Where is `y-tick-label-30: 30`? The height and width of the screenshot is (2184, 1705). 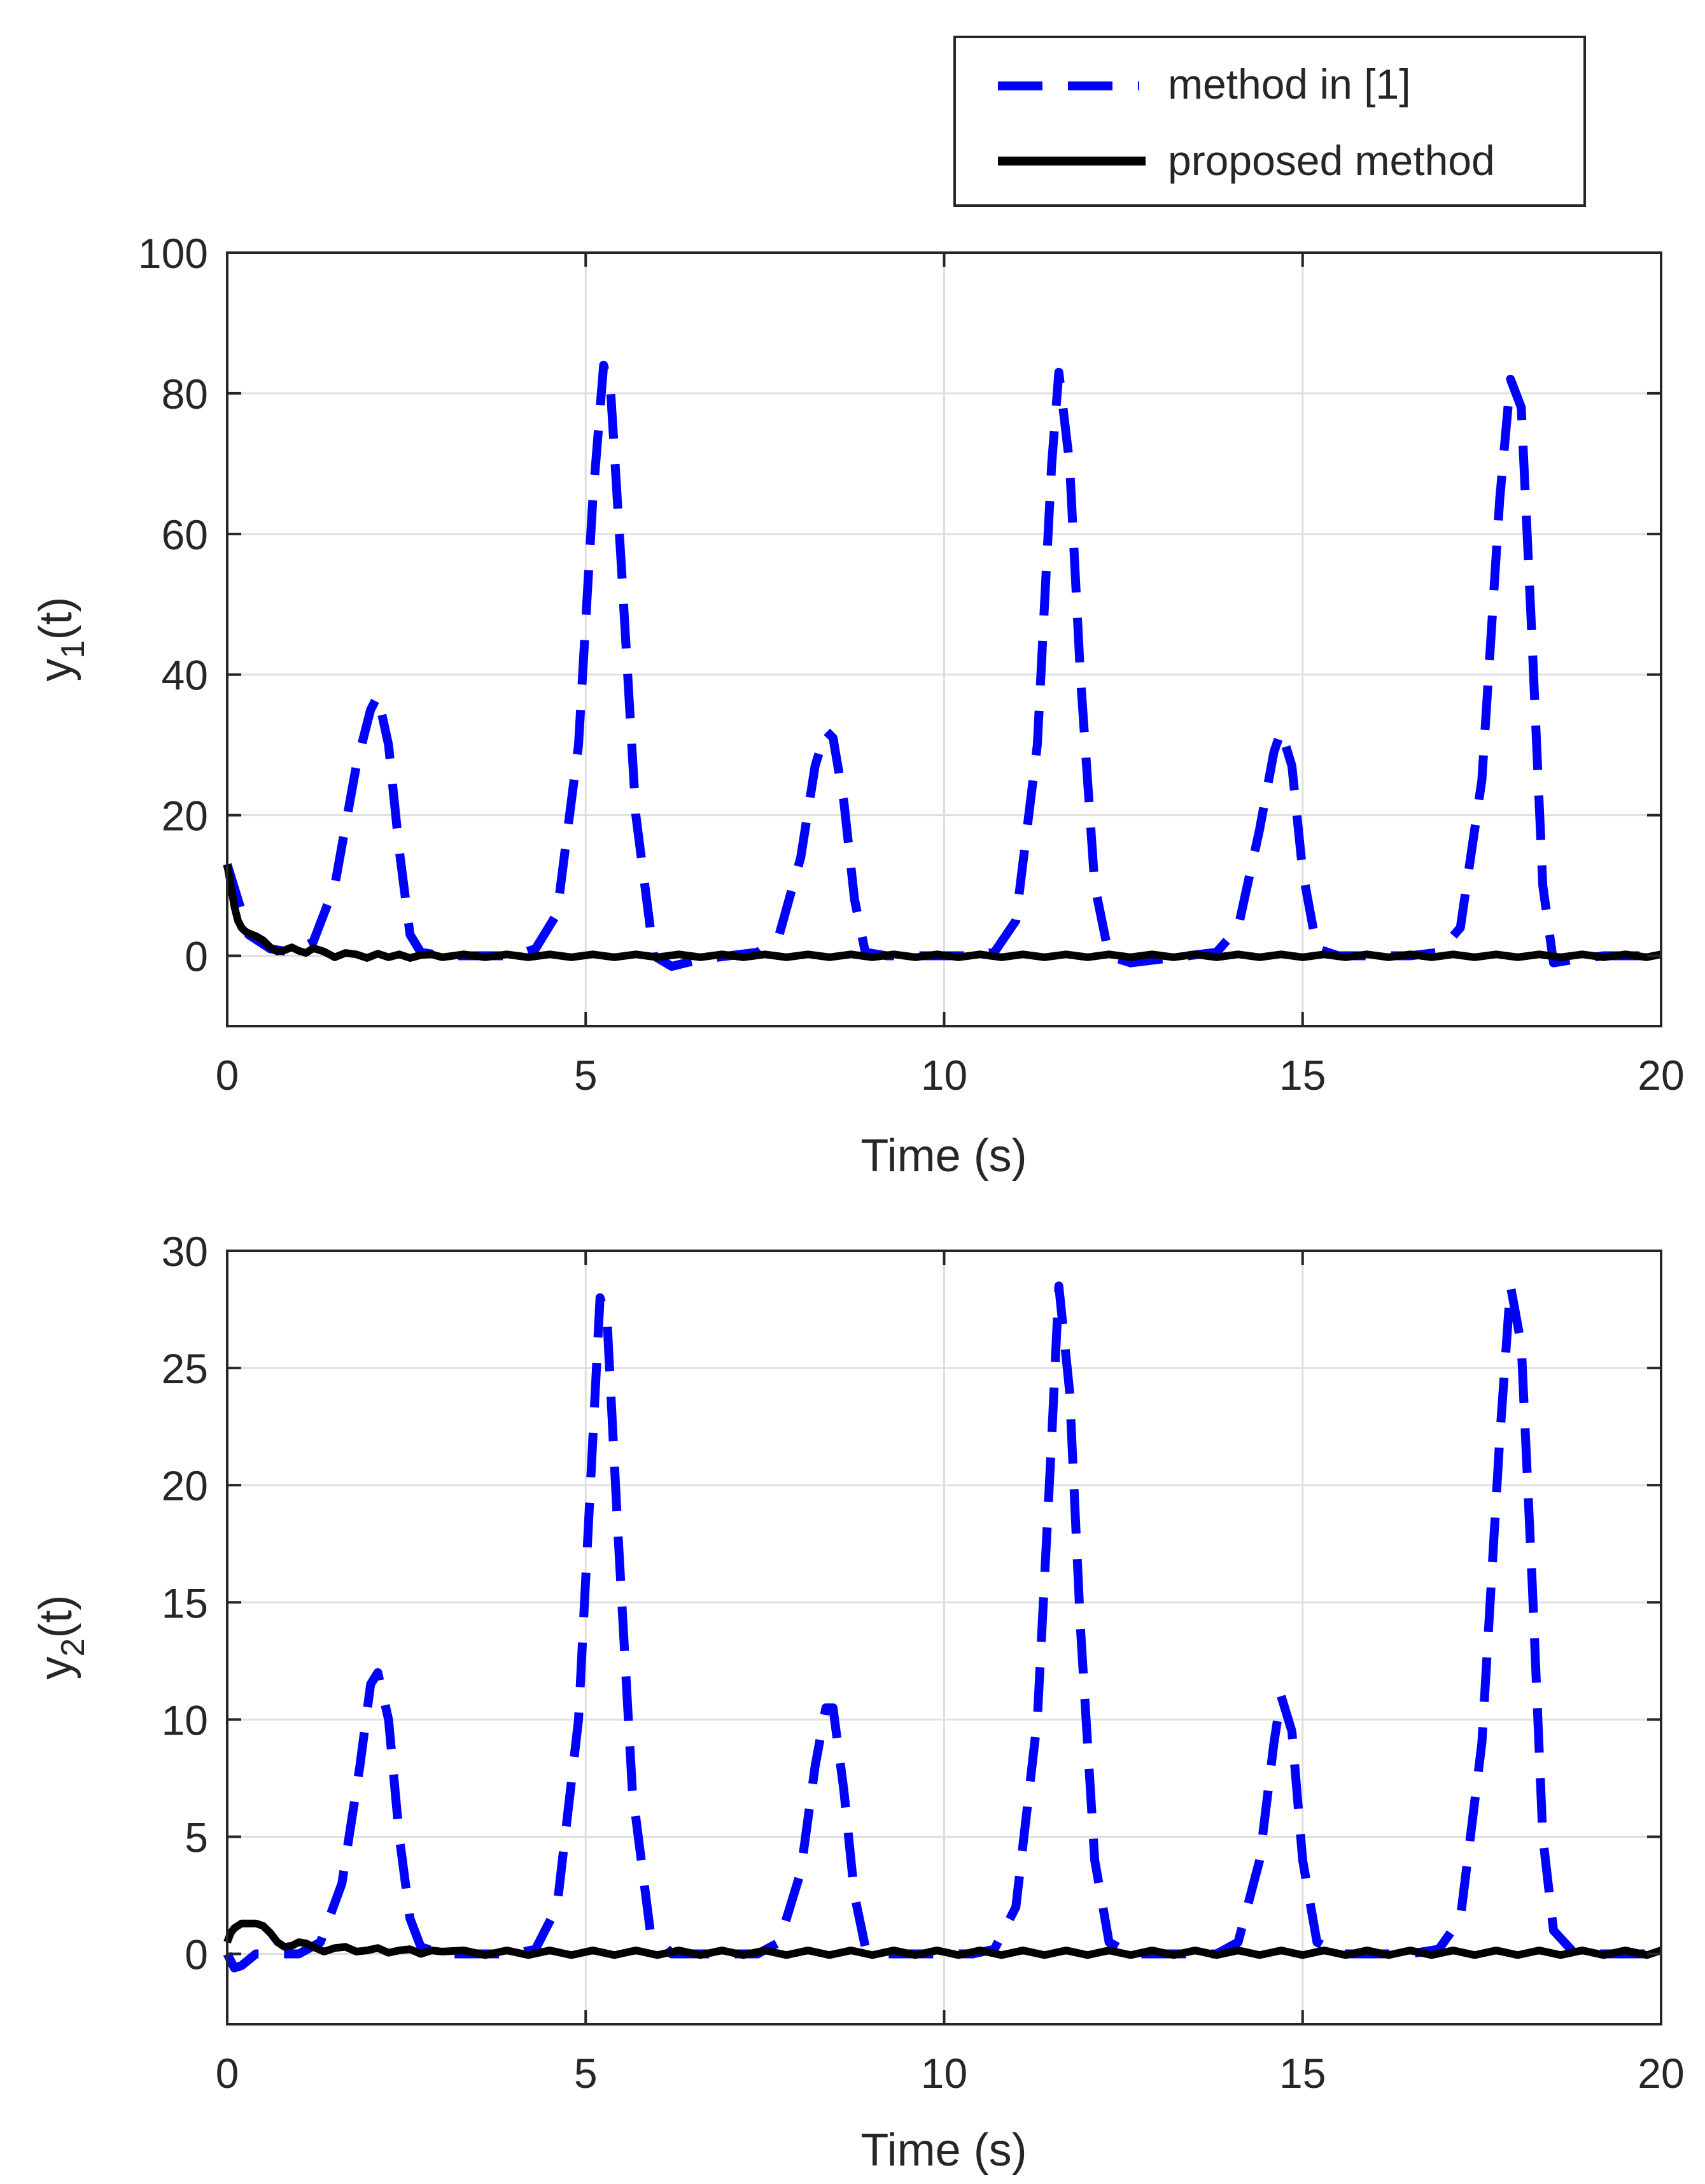 y-tick-label-30: 30 is located at coordinates (185, 1251).